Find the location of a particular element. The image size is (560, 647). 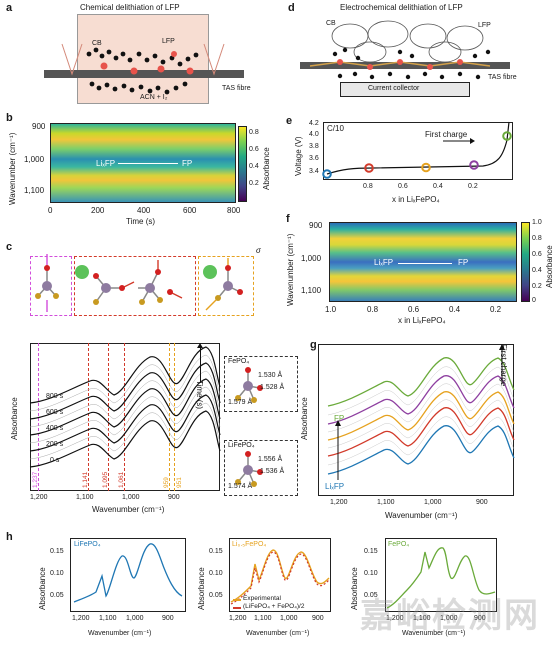

marker-purple is located at coordinates (474, 165).